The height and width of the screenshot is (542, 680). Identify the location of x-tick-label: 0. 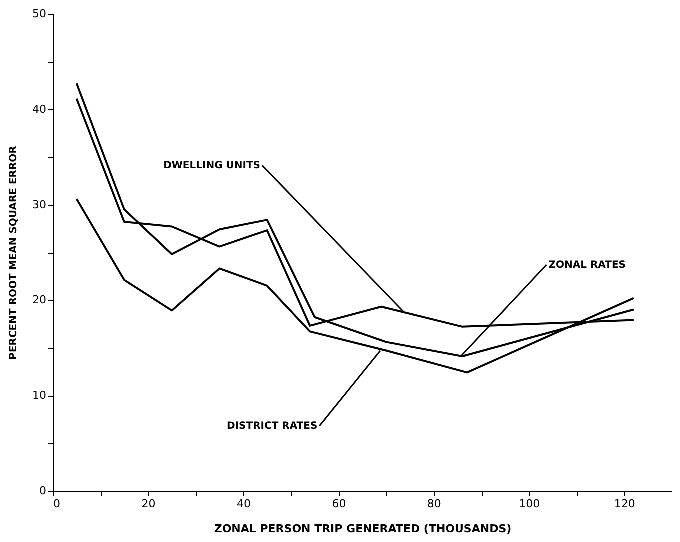
(57, 504).